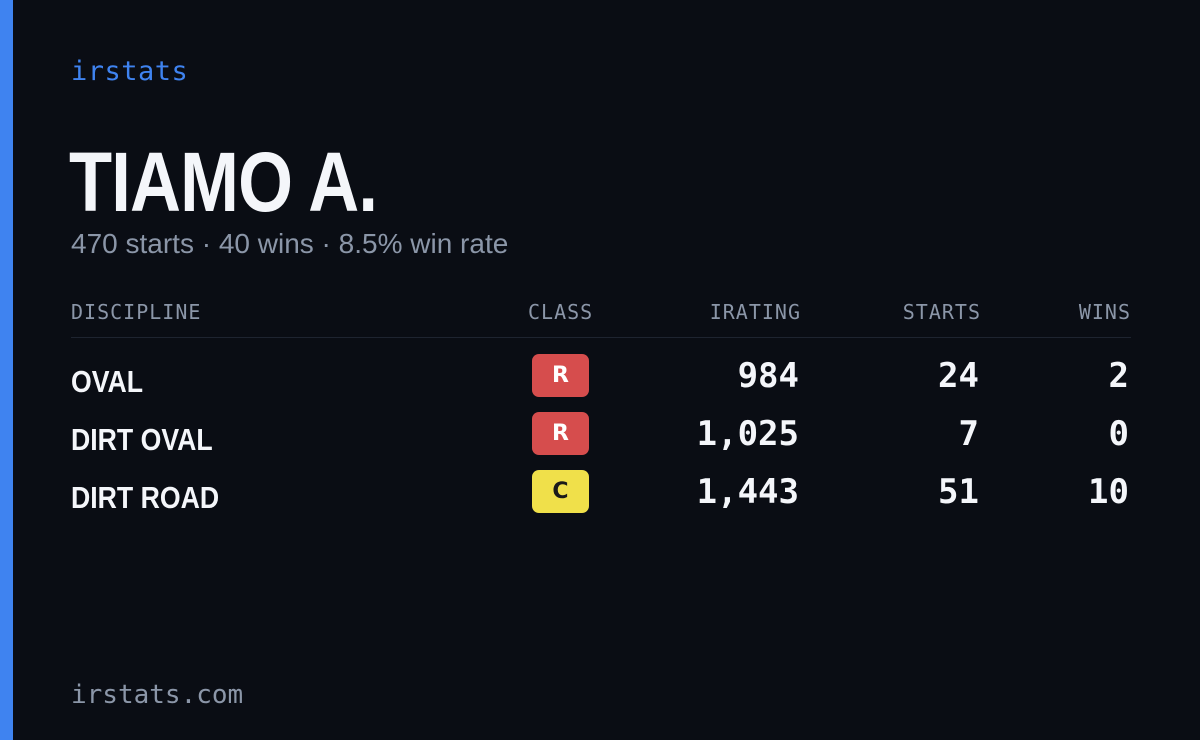 This screenshot has height=740, width=1200. Describe the element at coordinates (561, 312) in the screenshot. I see `header-class: CLASS` at that location.